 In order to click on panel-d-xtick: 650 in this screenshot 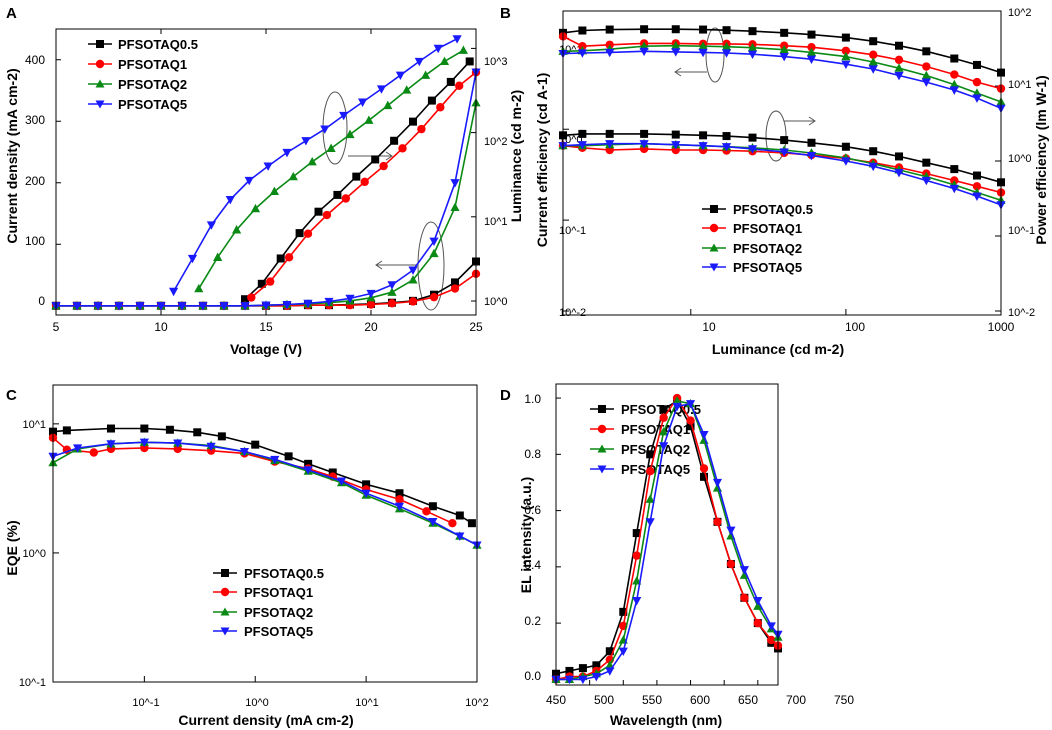, I will do `click(748, 700)`.